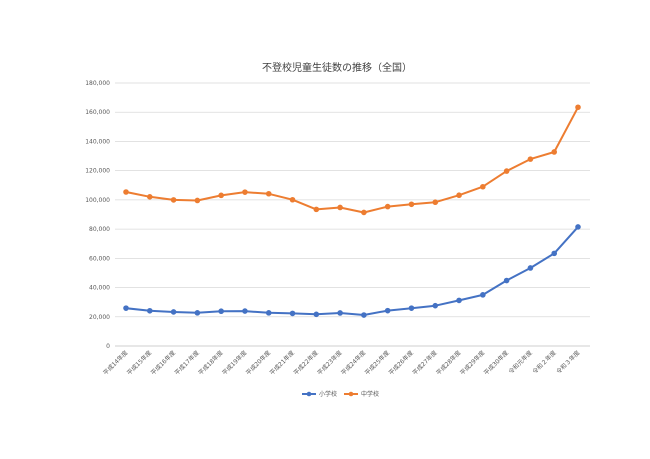 The width and height of the screenshot is (650, 459). What do you see at coordinates (472, 363) in the screenshot?
I see `x-tick-label: 平成29年度` at bounding box center [472, 363].